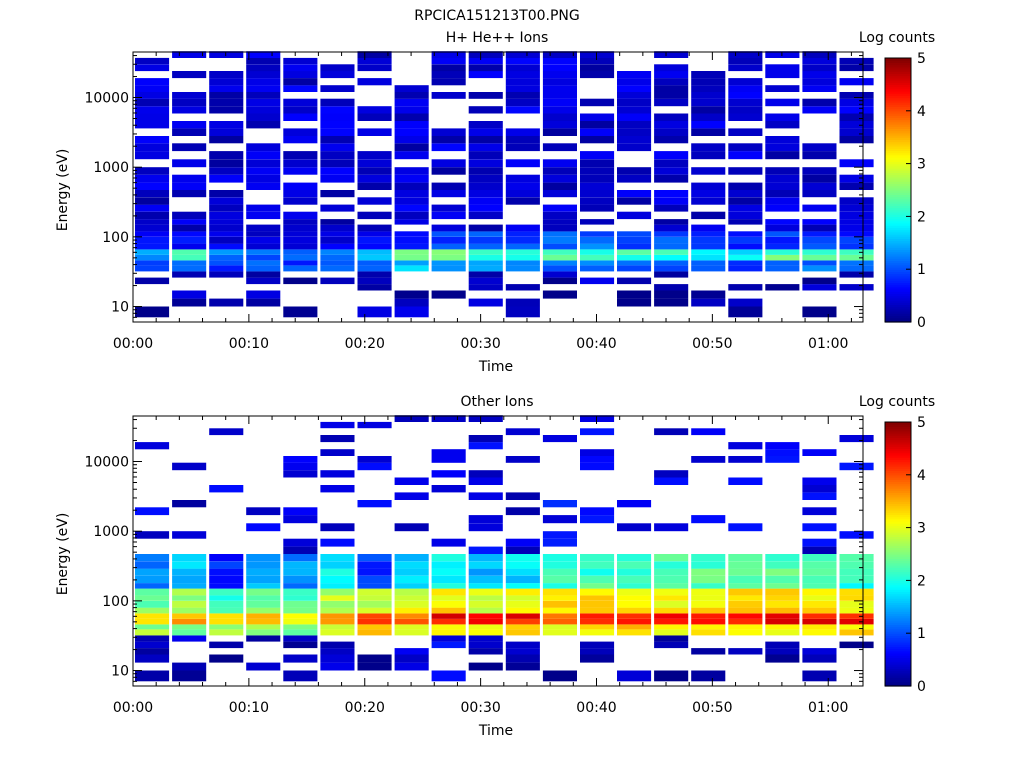  I want to click on colorbar-tick-label: 3, so click(921, 165).